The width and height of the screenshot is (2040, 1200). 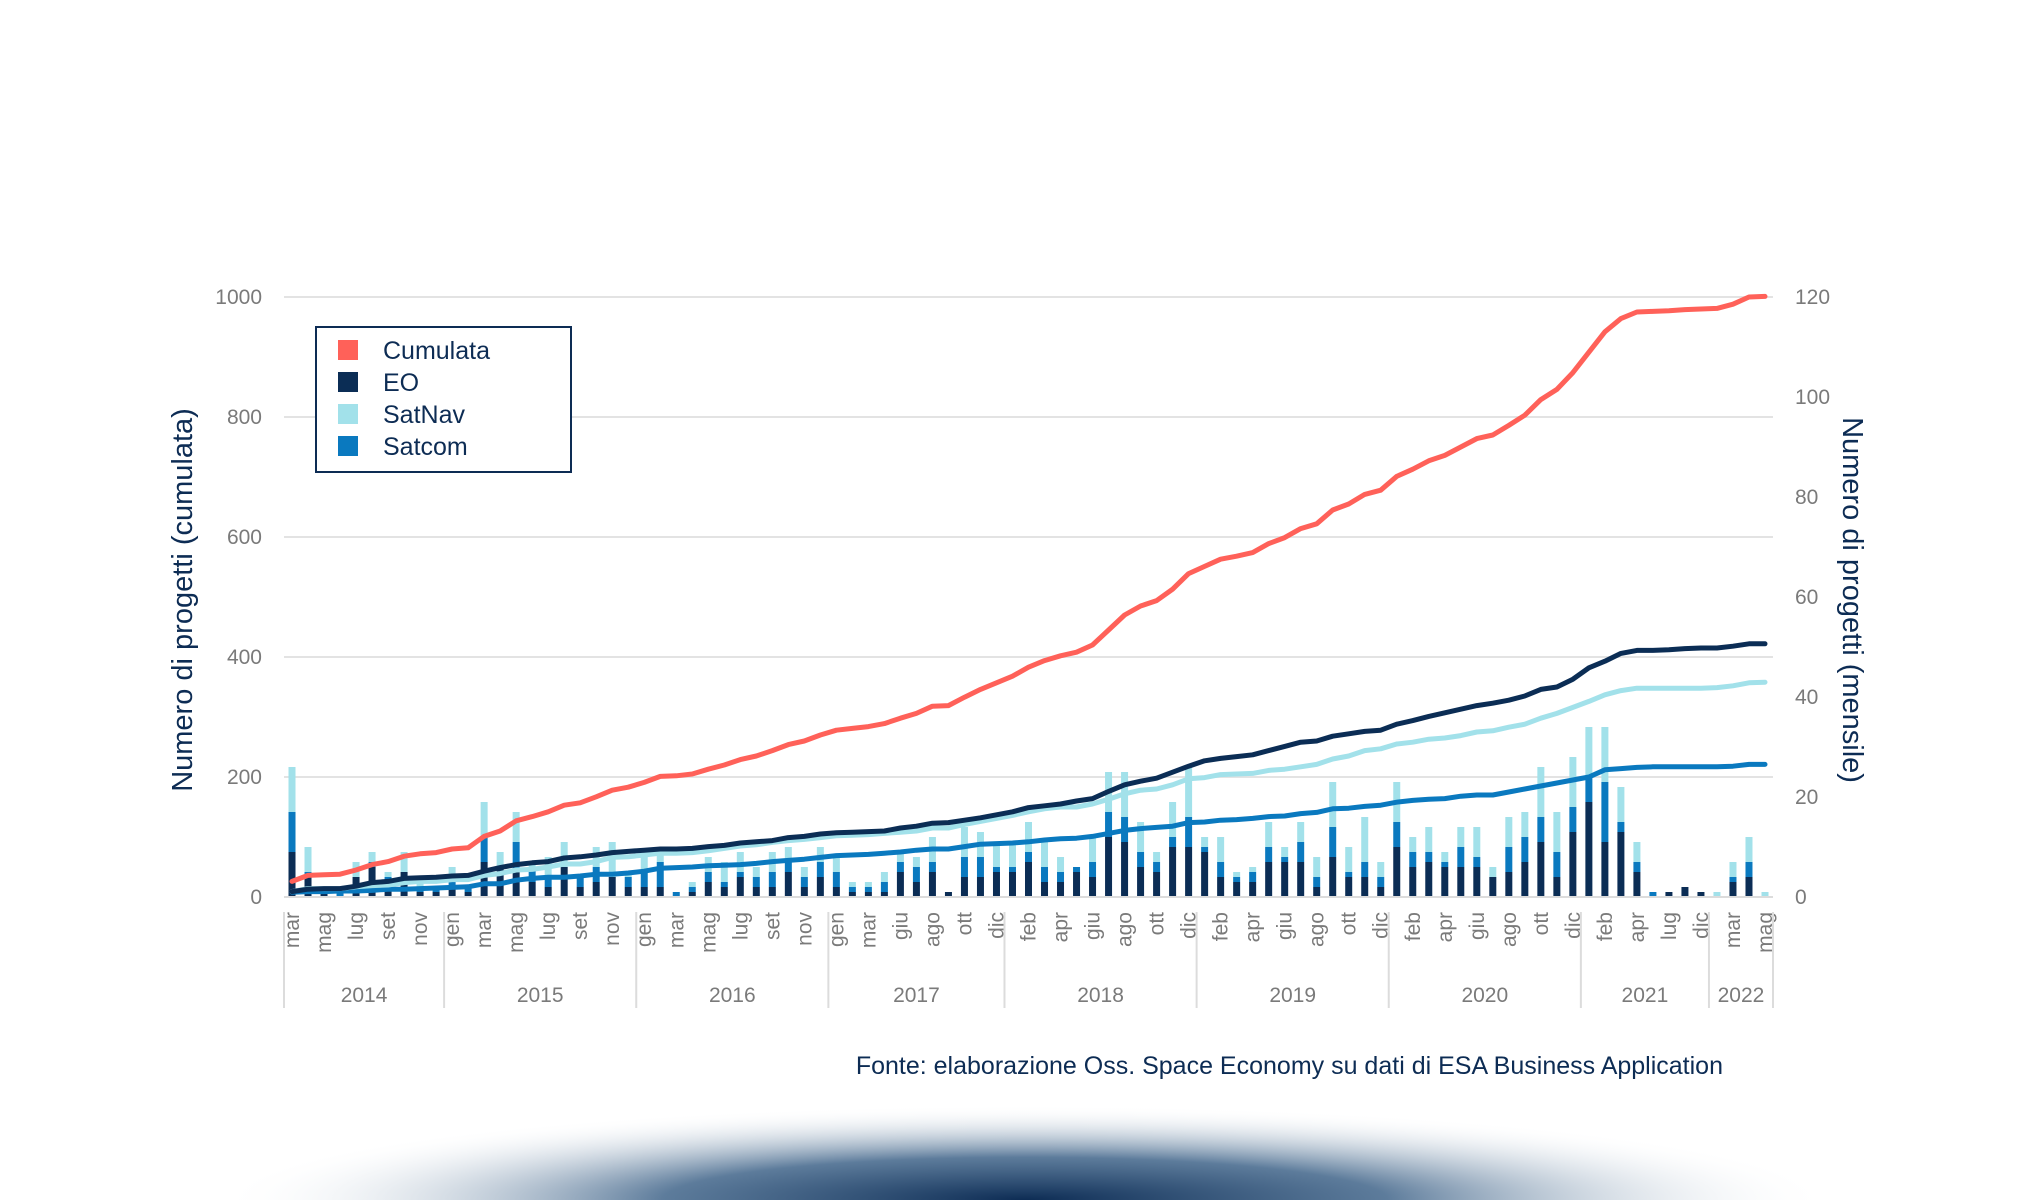 What do you see at coordinates (348, 382) in the screenshot?
I see `legend-swatch-eo` at bounding box center [348, 382].